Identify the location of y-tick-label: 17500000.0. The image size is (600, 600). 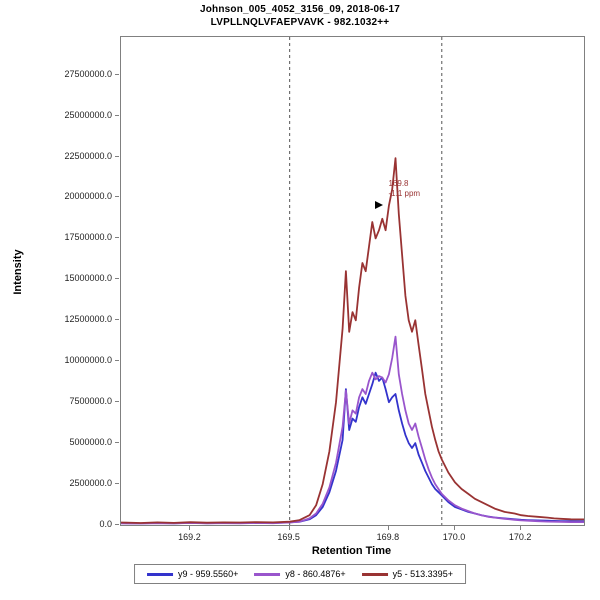
(88, 237).